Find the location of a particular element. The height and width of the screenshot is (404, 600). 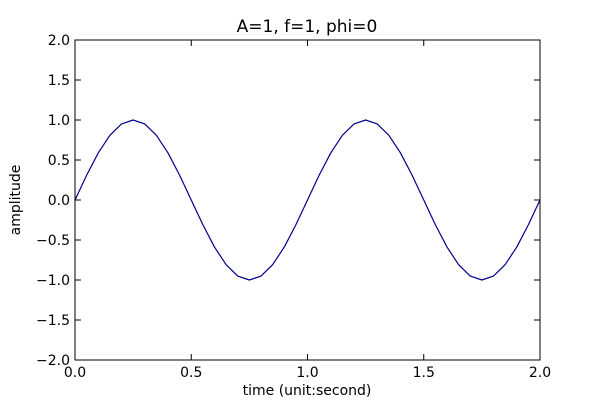

y-tick-label: 1.0 is located at coordinates (59, 121).